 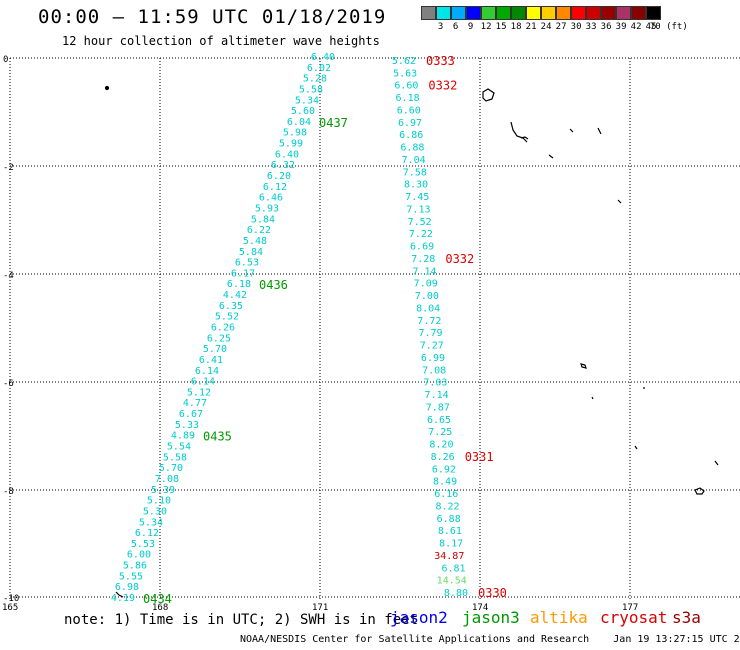 What do you see at coordinates (163, 490) in the screenshot?
I see `wave-height-value: 5.39` at bounding box center [163, 490].